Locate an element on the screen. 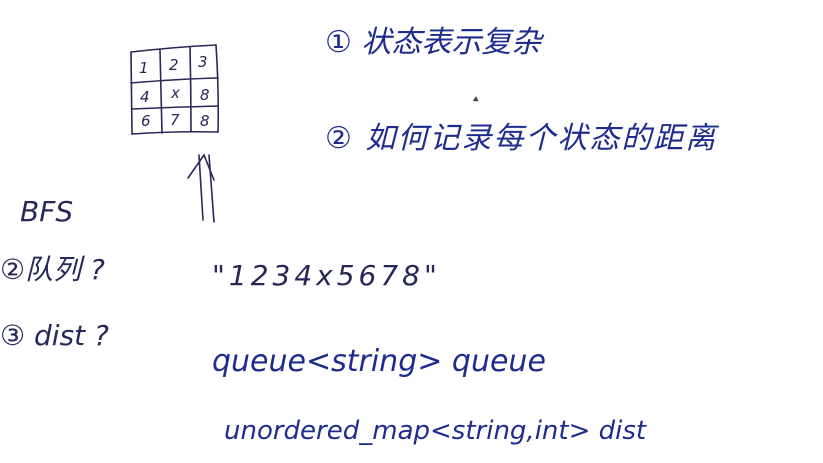  note-bfs: BFS is located at coordinates (47, 211).